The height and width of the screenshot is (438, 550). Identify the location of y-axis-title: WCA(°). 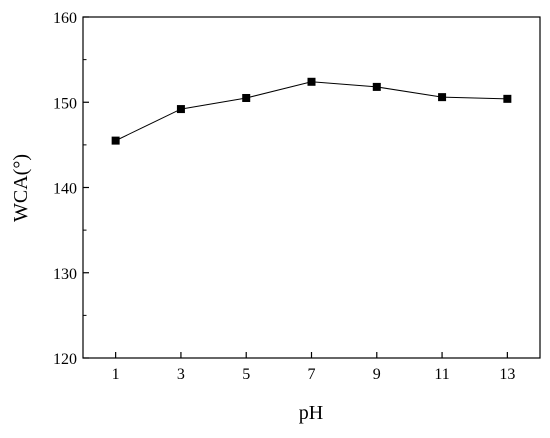
(21, 188).